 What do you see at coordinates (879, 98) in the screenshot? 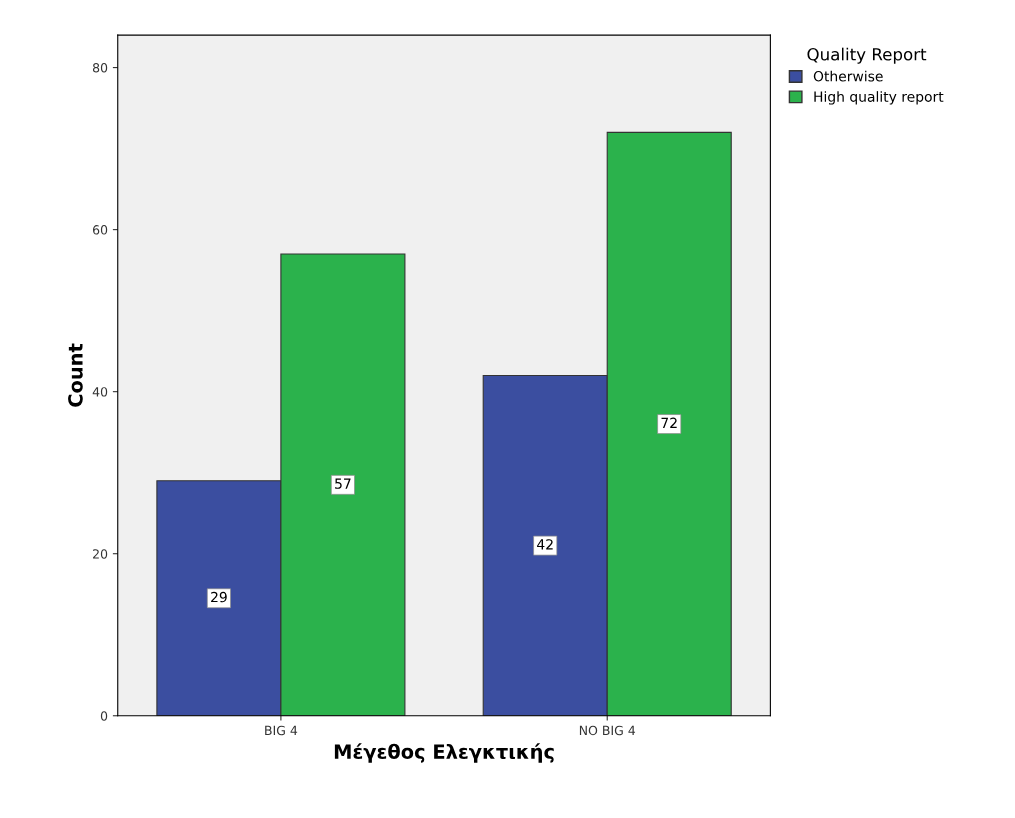
I see `legend-label: High quality report` at bounding box center [879, 98].